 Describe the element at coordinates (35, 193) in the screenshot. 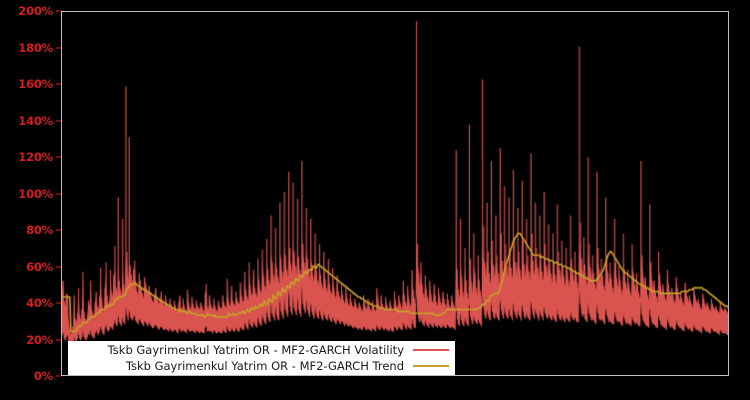

I see `y-tick-label: 100%` at that location.